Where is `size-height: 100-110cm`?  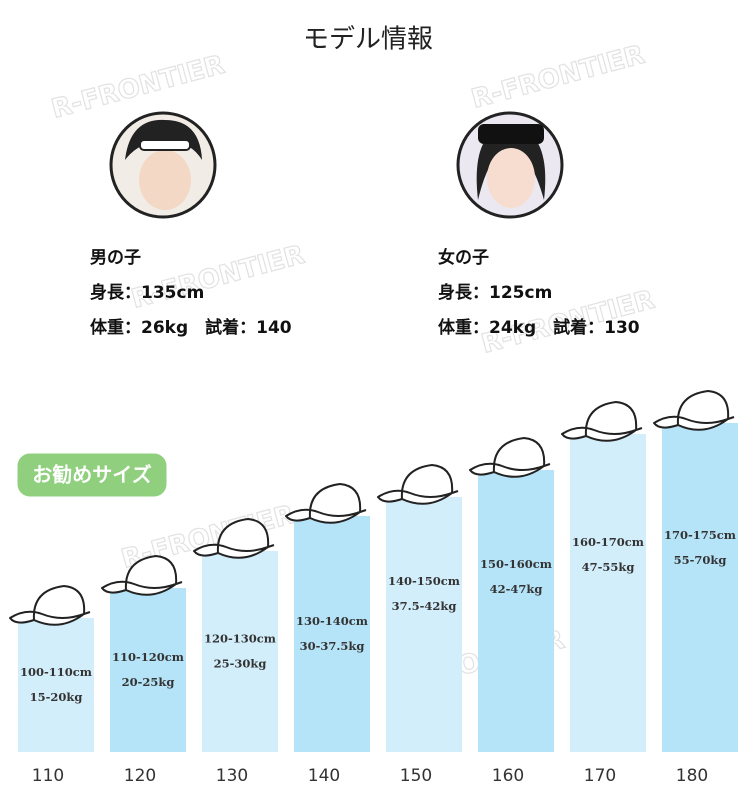
size-height: 100-110cm is located at coordinates (56, 672).